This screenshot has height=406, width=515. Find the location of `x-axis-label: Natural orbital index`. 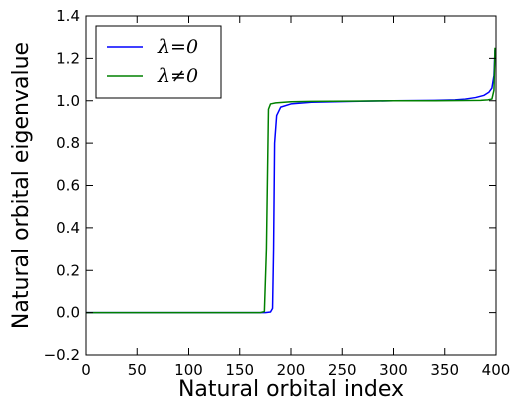

x-axis-label: Natural orbital index is located at coordinates (291, 389).